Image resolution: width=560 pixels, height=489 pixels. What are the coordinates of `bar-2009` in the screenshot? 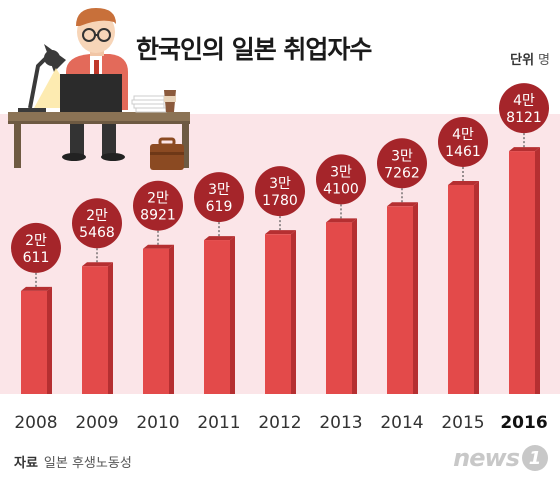 It's located at (95, 330).